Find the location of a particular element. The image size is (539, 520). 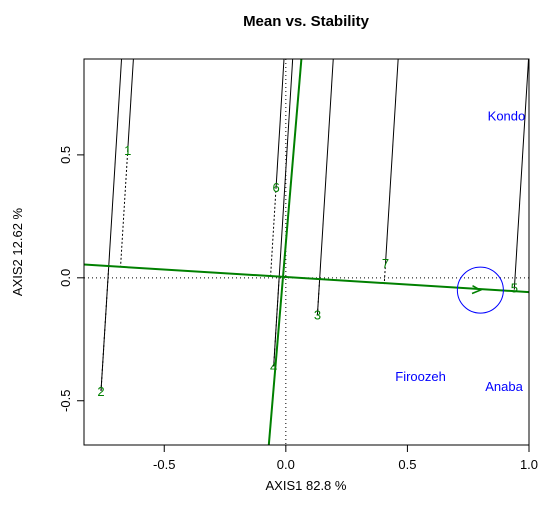

average-environment-circle is located at coordinates (480, 290).